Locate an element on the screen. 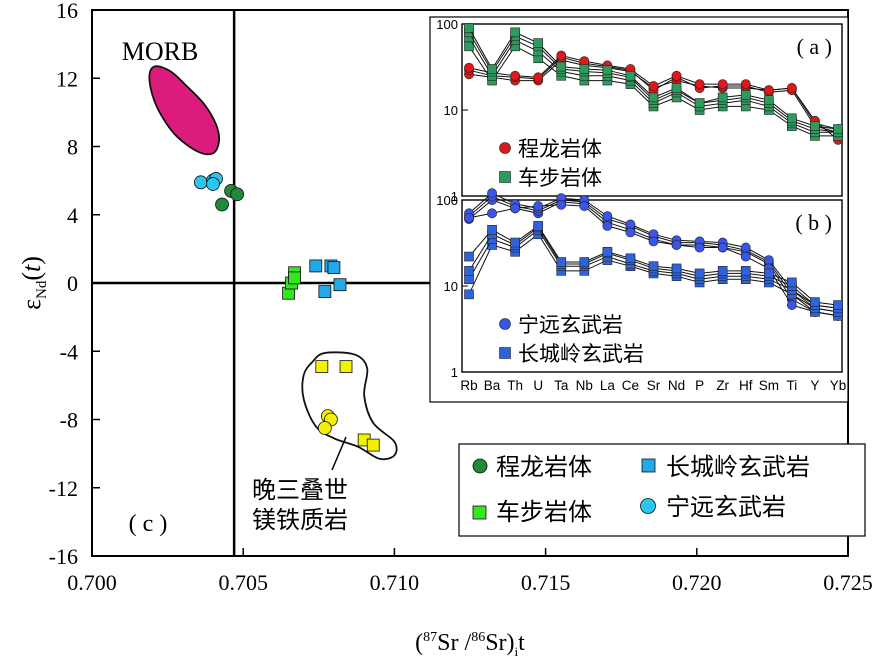 This screenshot has height=662, width=876. morb-field is located at coordinates (184, 110).